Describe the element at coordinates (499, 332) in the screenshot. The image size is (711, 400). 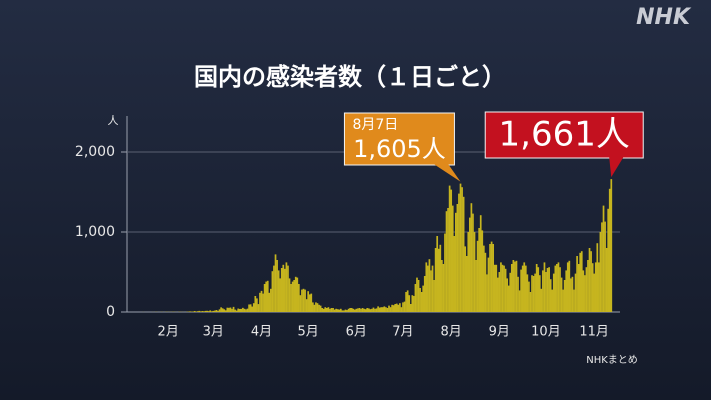
I see `x-tick-label: 9月` at that location.